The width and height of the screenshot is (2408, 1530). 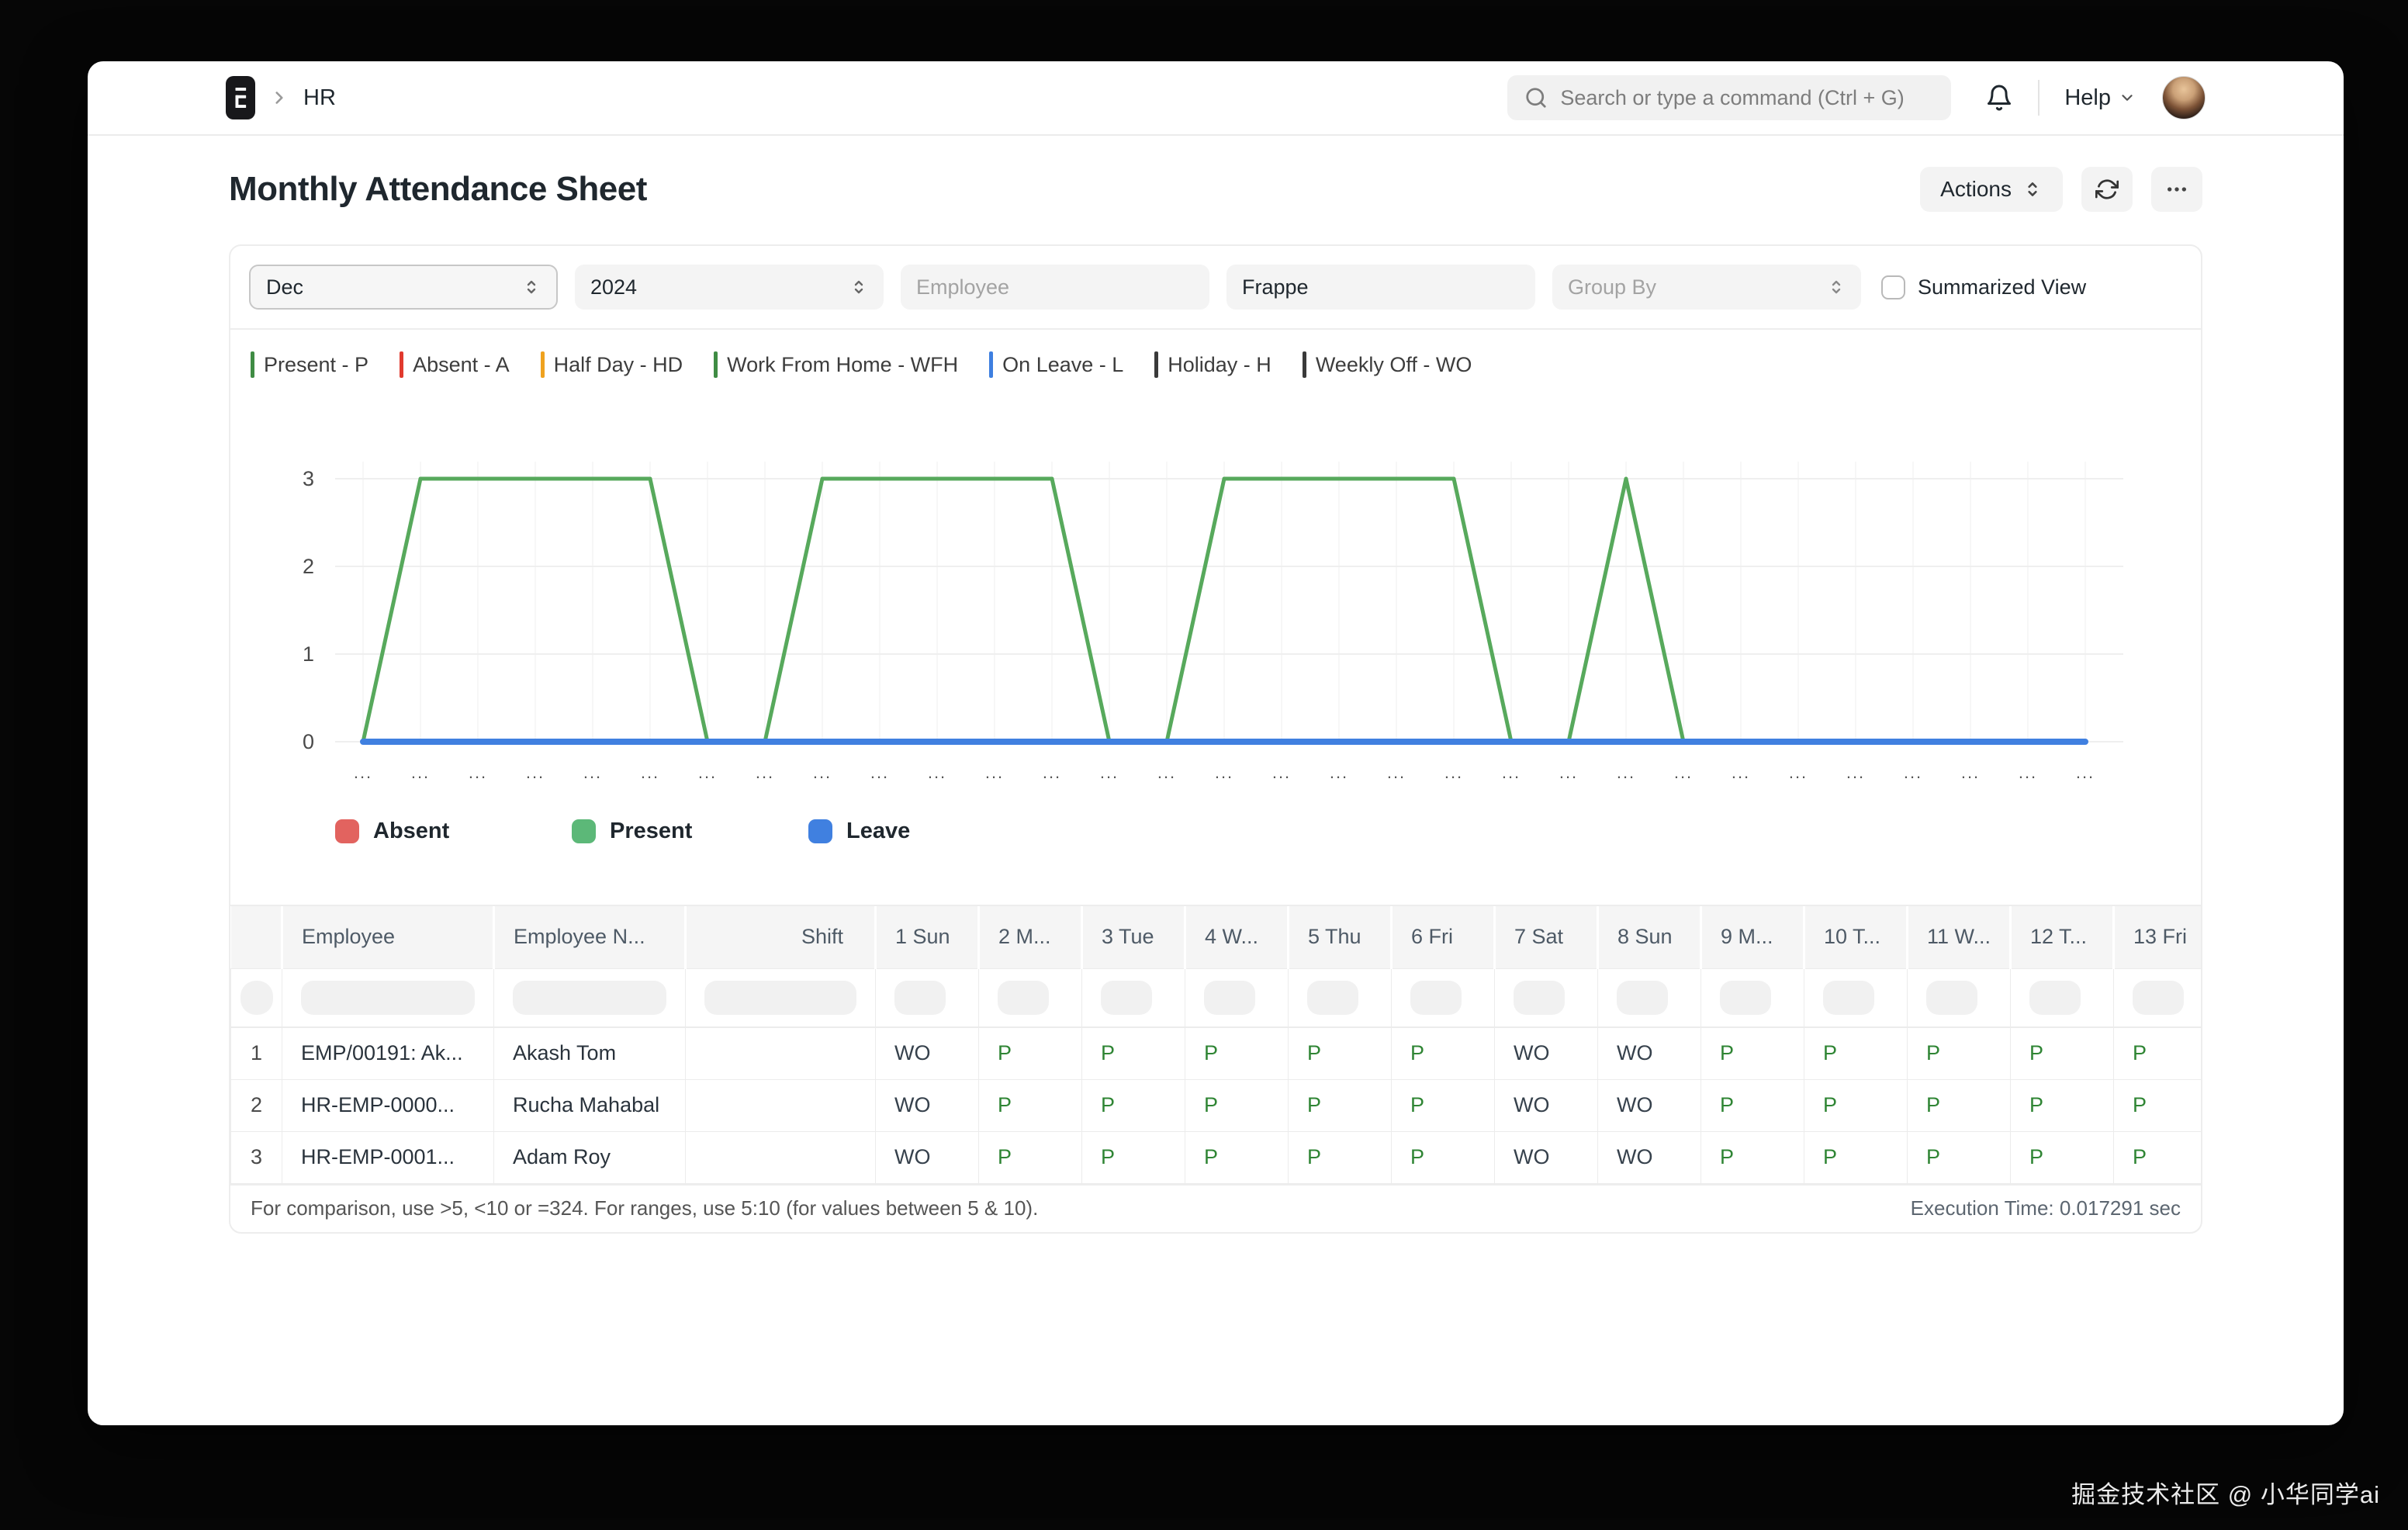 I want to click on chart-legend-item-absent: Absent, so click(x=453, y=832).